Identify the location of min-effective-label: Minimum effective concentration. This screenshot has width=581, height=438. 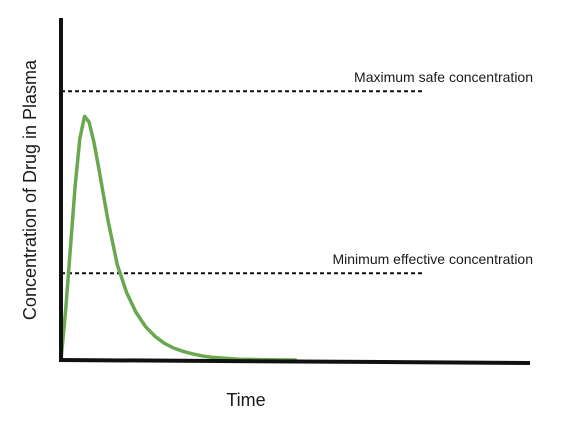
(433, 259).